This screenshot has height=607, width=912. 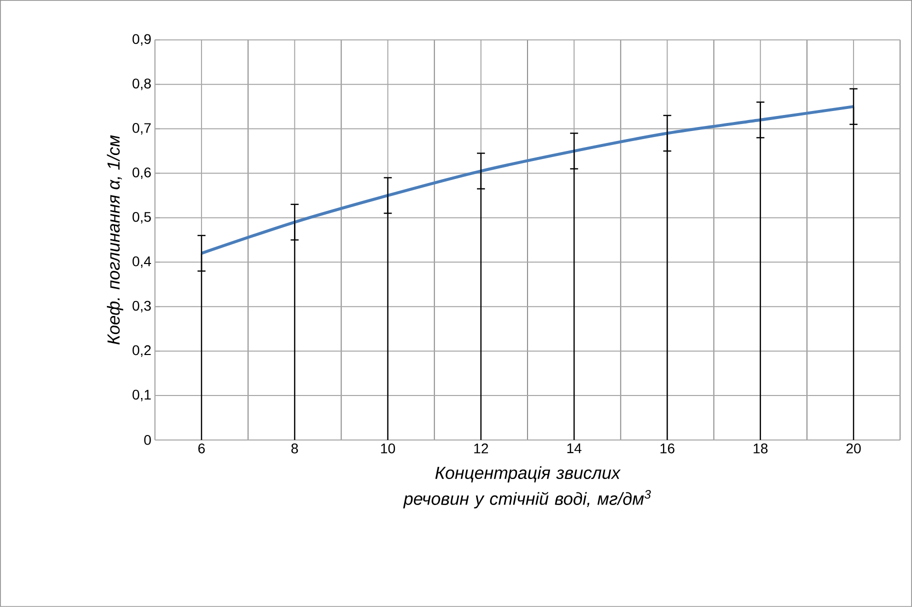 What do you see at coordinates (141, 40) in the screenshot?
I see `y-tick-label: 0,9` at bounding box center [141, 40].